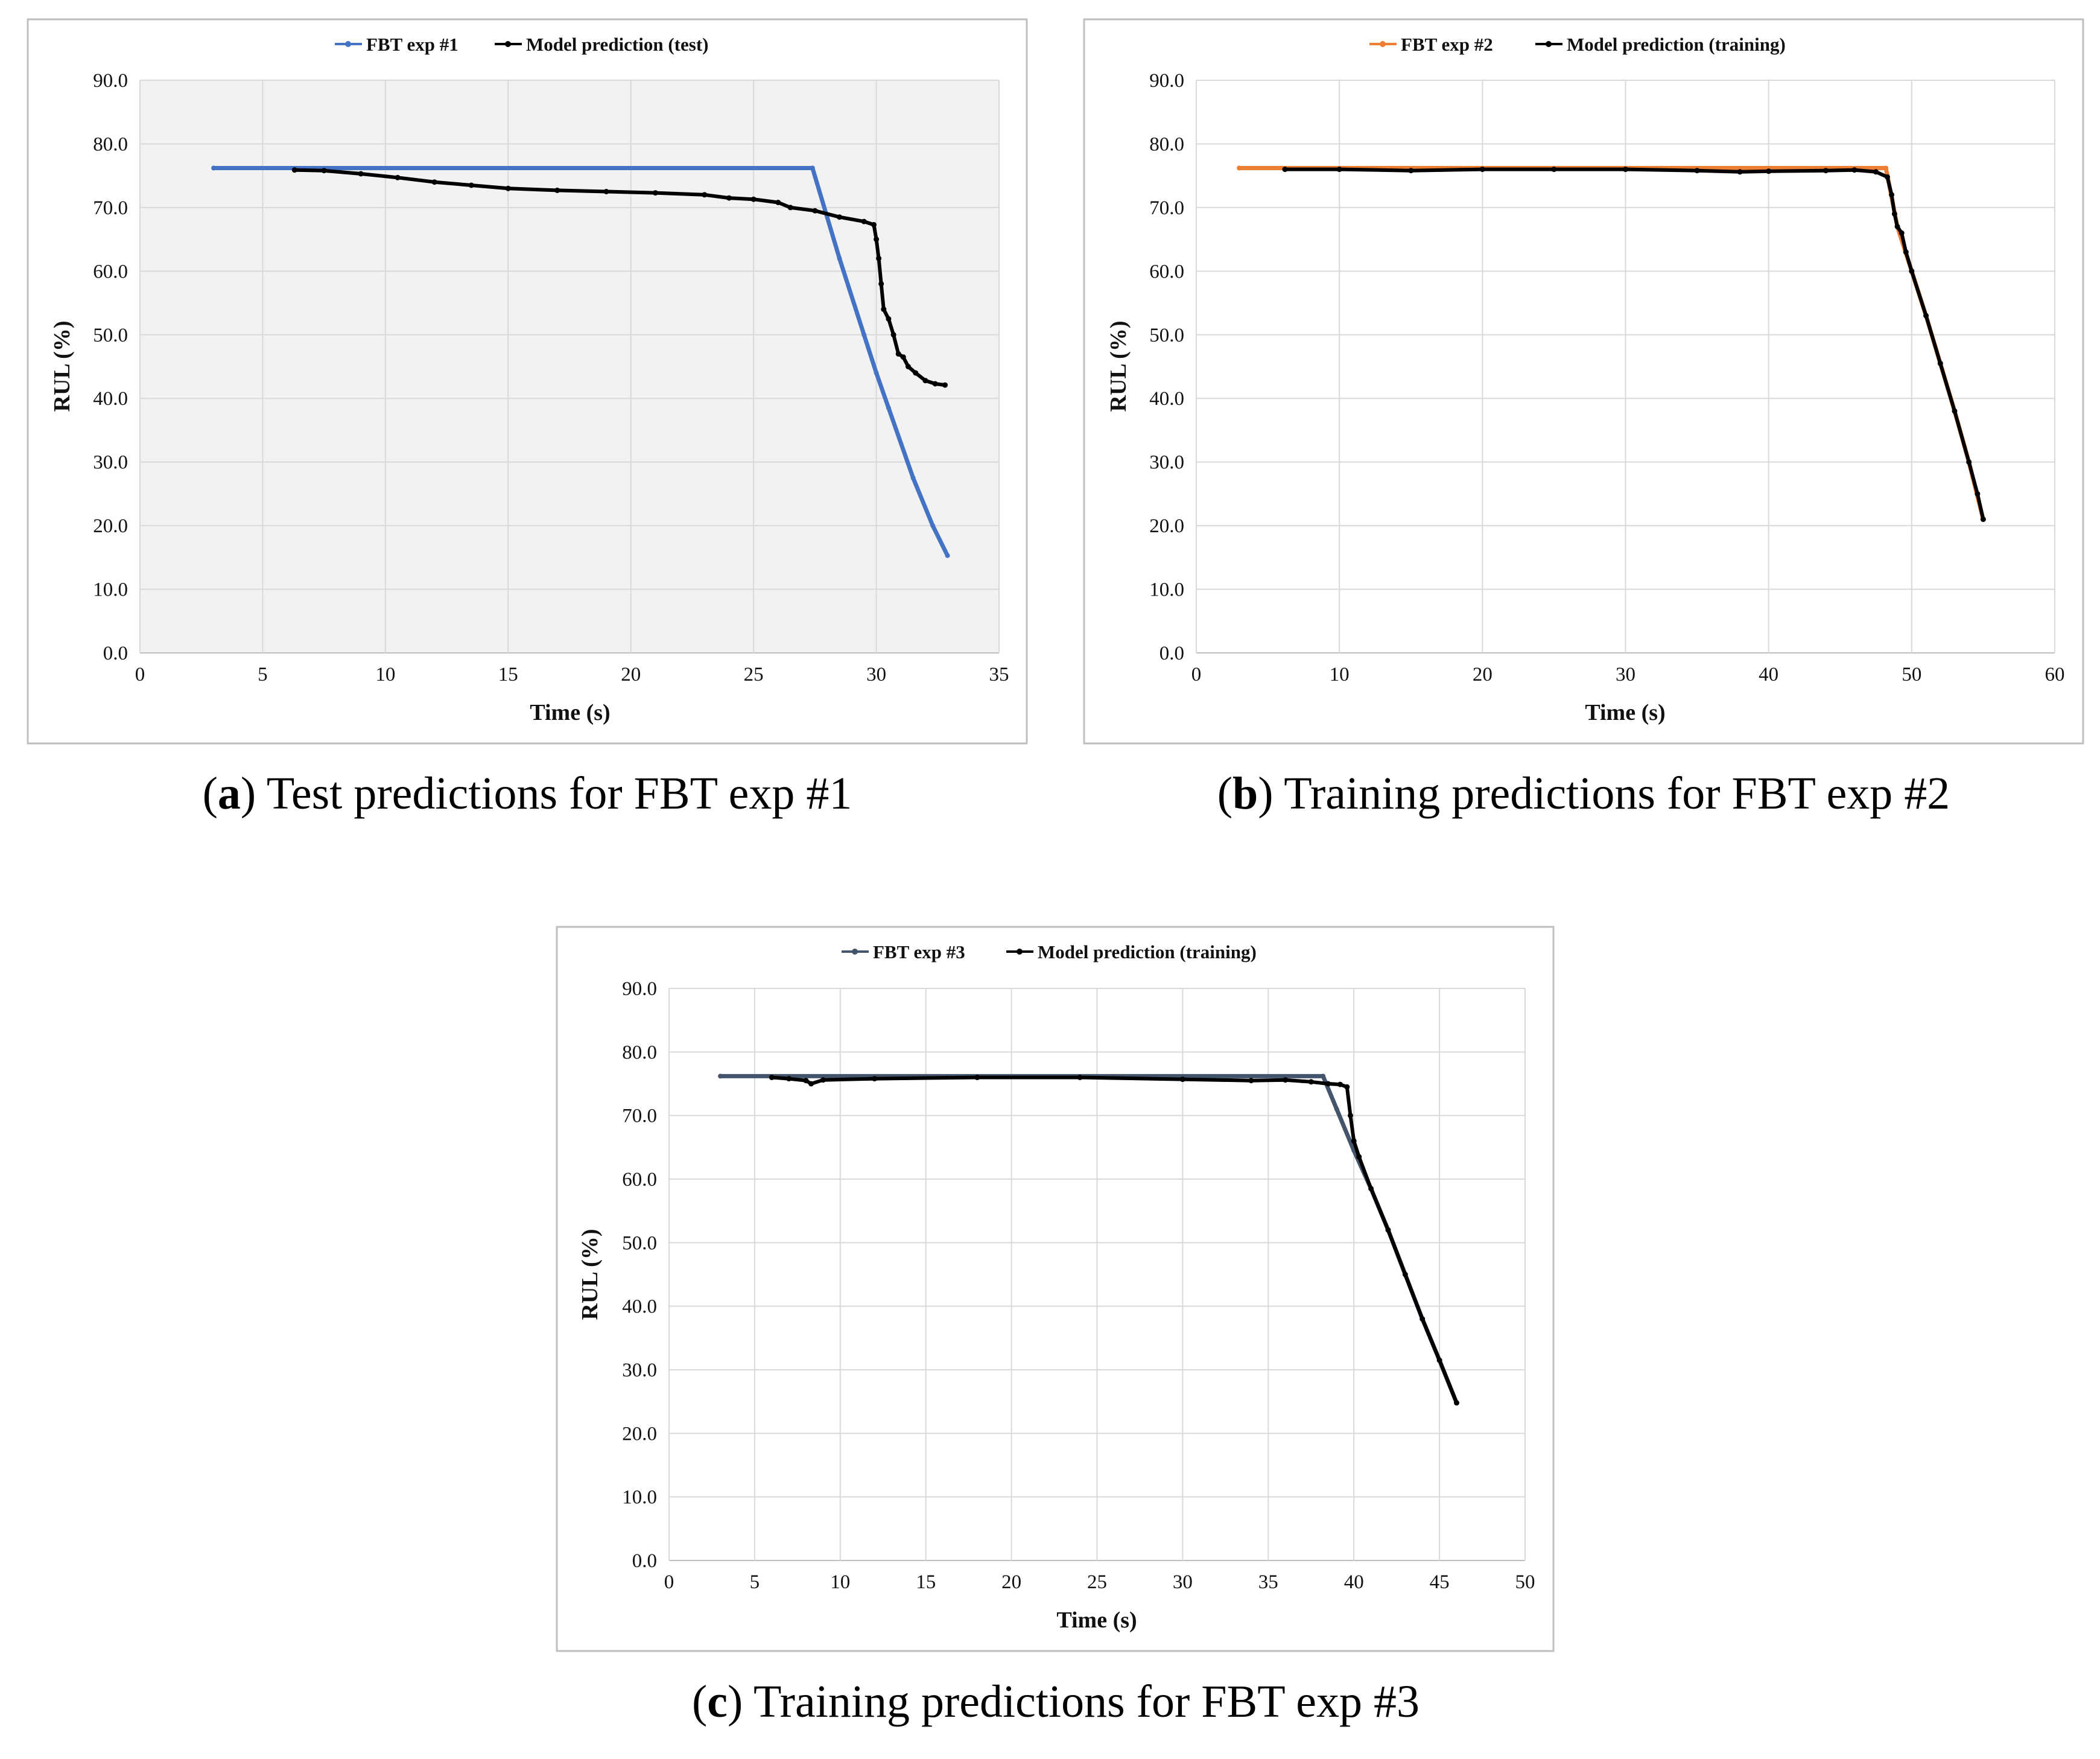 This screenshot has height=1759, width=2100. What do you see at coordinates (639, 1370) in the screenshot?
I see `y-tick-label-c-3: 30.0` at bounding box center [639, 1370].